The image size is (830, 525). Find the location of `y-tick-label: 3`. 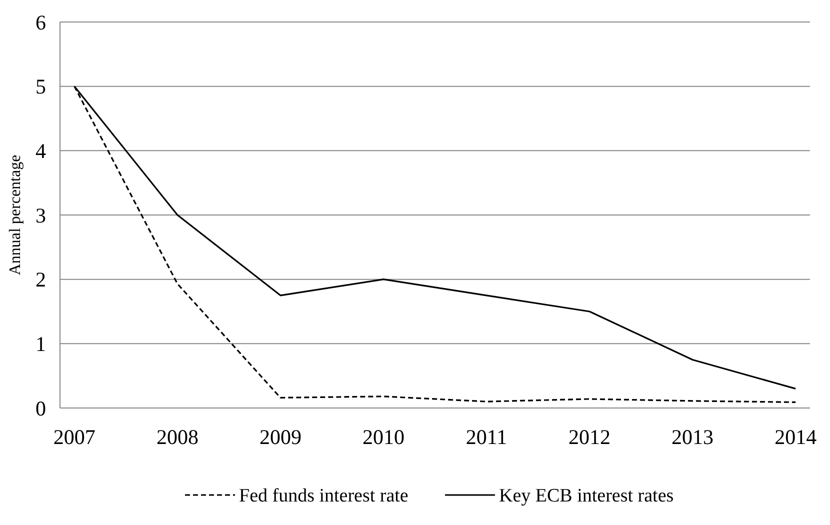

y-tick-label: 3 is located at coordinates (41, 215).